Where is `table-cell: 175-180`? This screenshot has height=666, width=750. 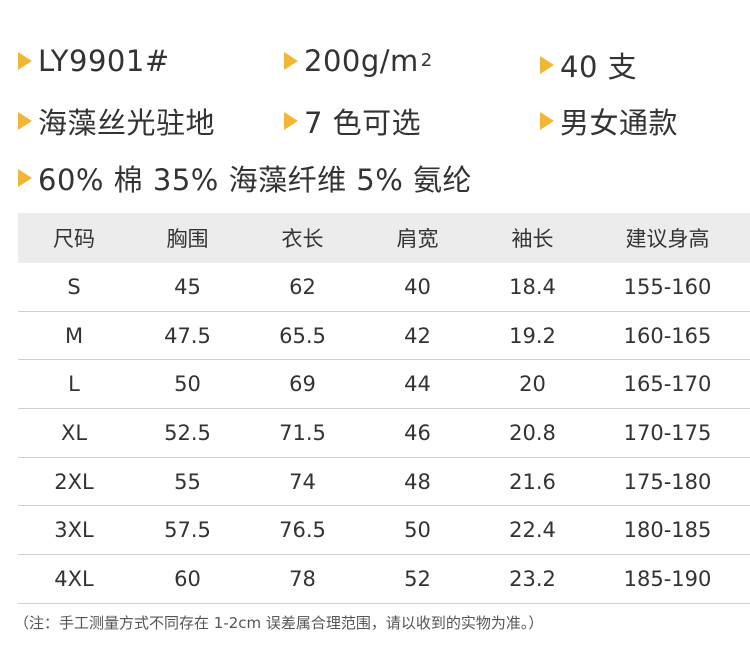 table-cell: 175-180 is located at coordinates (667, 481).